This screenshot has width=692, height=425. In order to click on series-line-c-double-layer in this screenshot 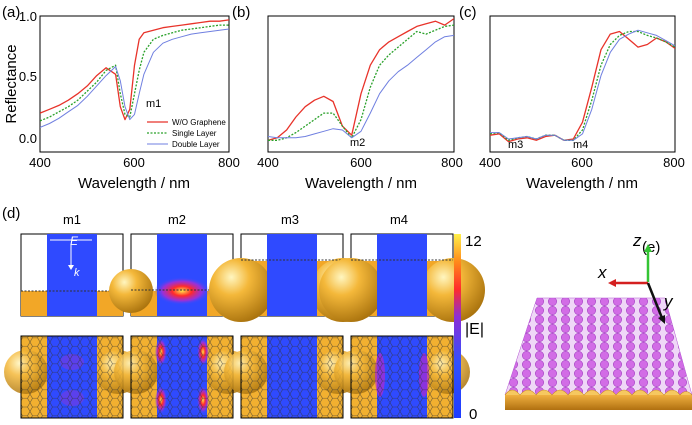, I will do `click(582, 85)`.